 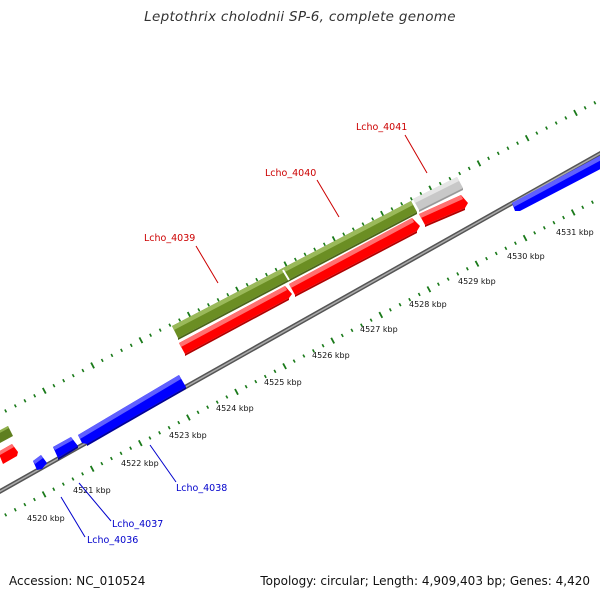 I want to click on tick-label-4523: 4523 kbp, so click(x=188, y=435).